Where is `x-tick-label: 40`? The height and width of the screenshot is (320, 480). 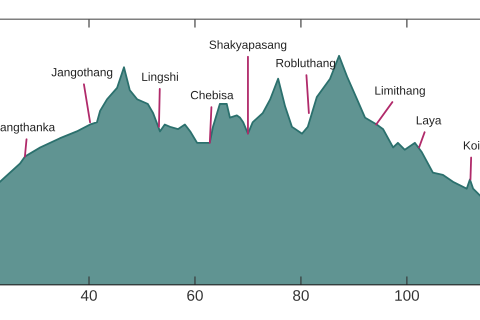 x-tick-label: 40 is located at coordinates (88, 295).